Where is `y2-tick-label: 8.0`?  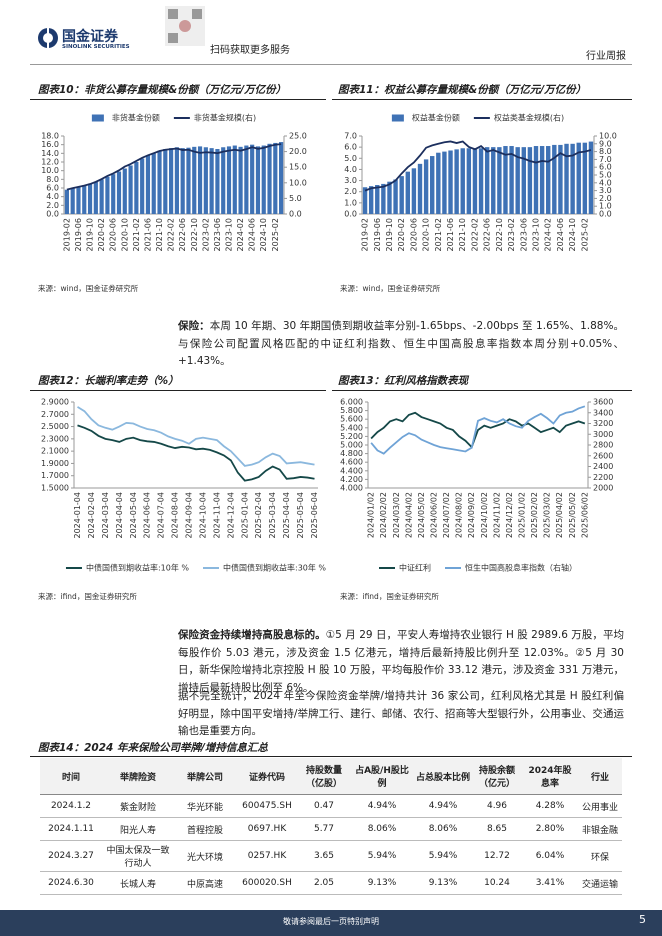 y2-tick-label: 8.0 is located at coordinates (605, 151).